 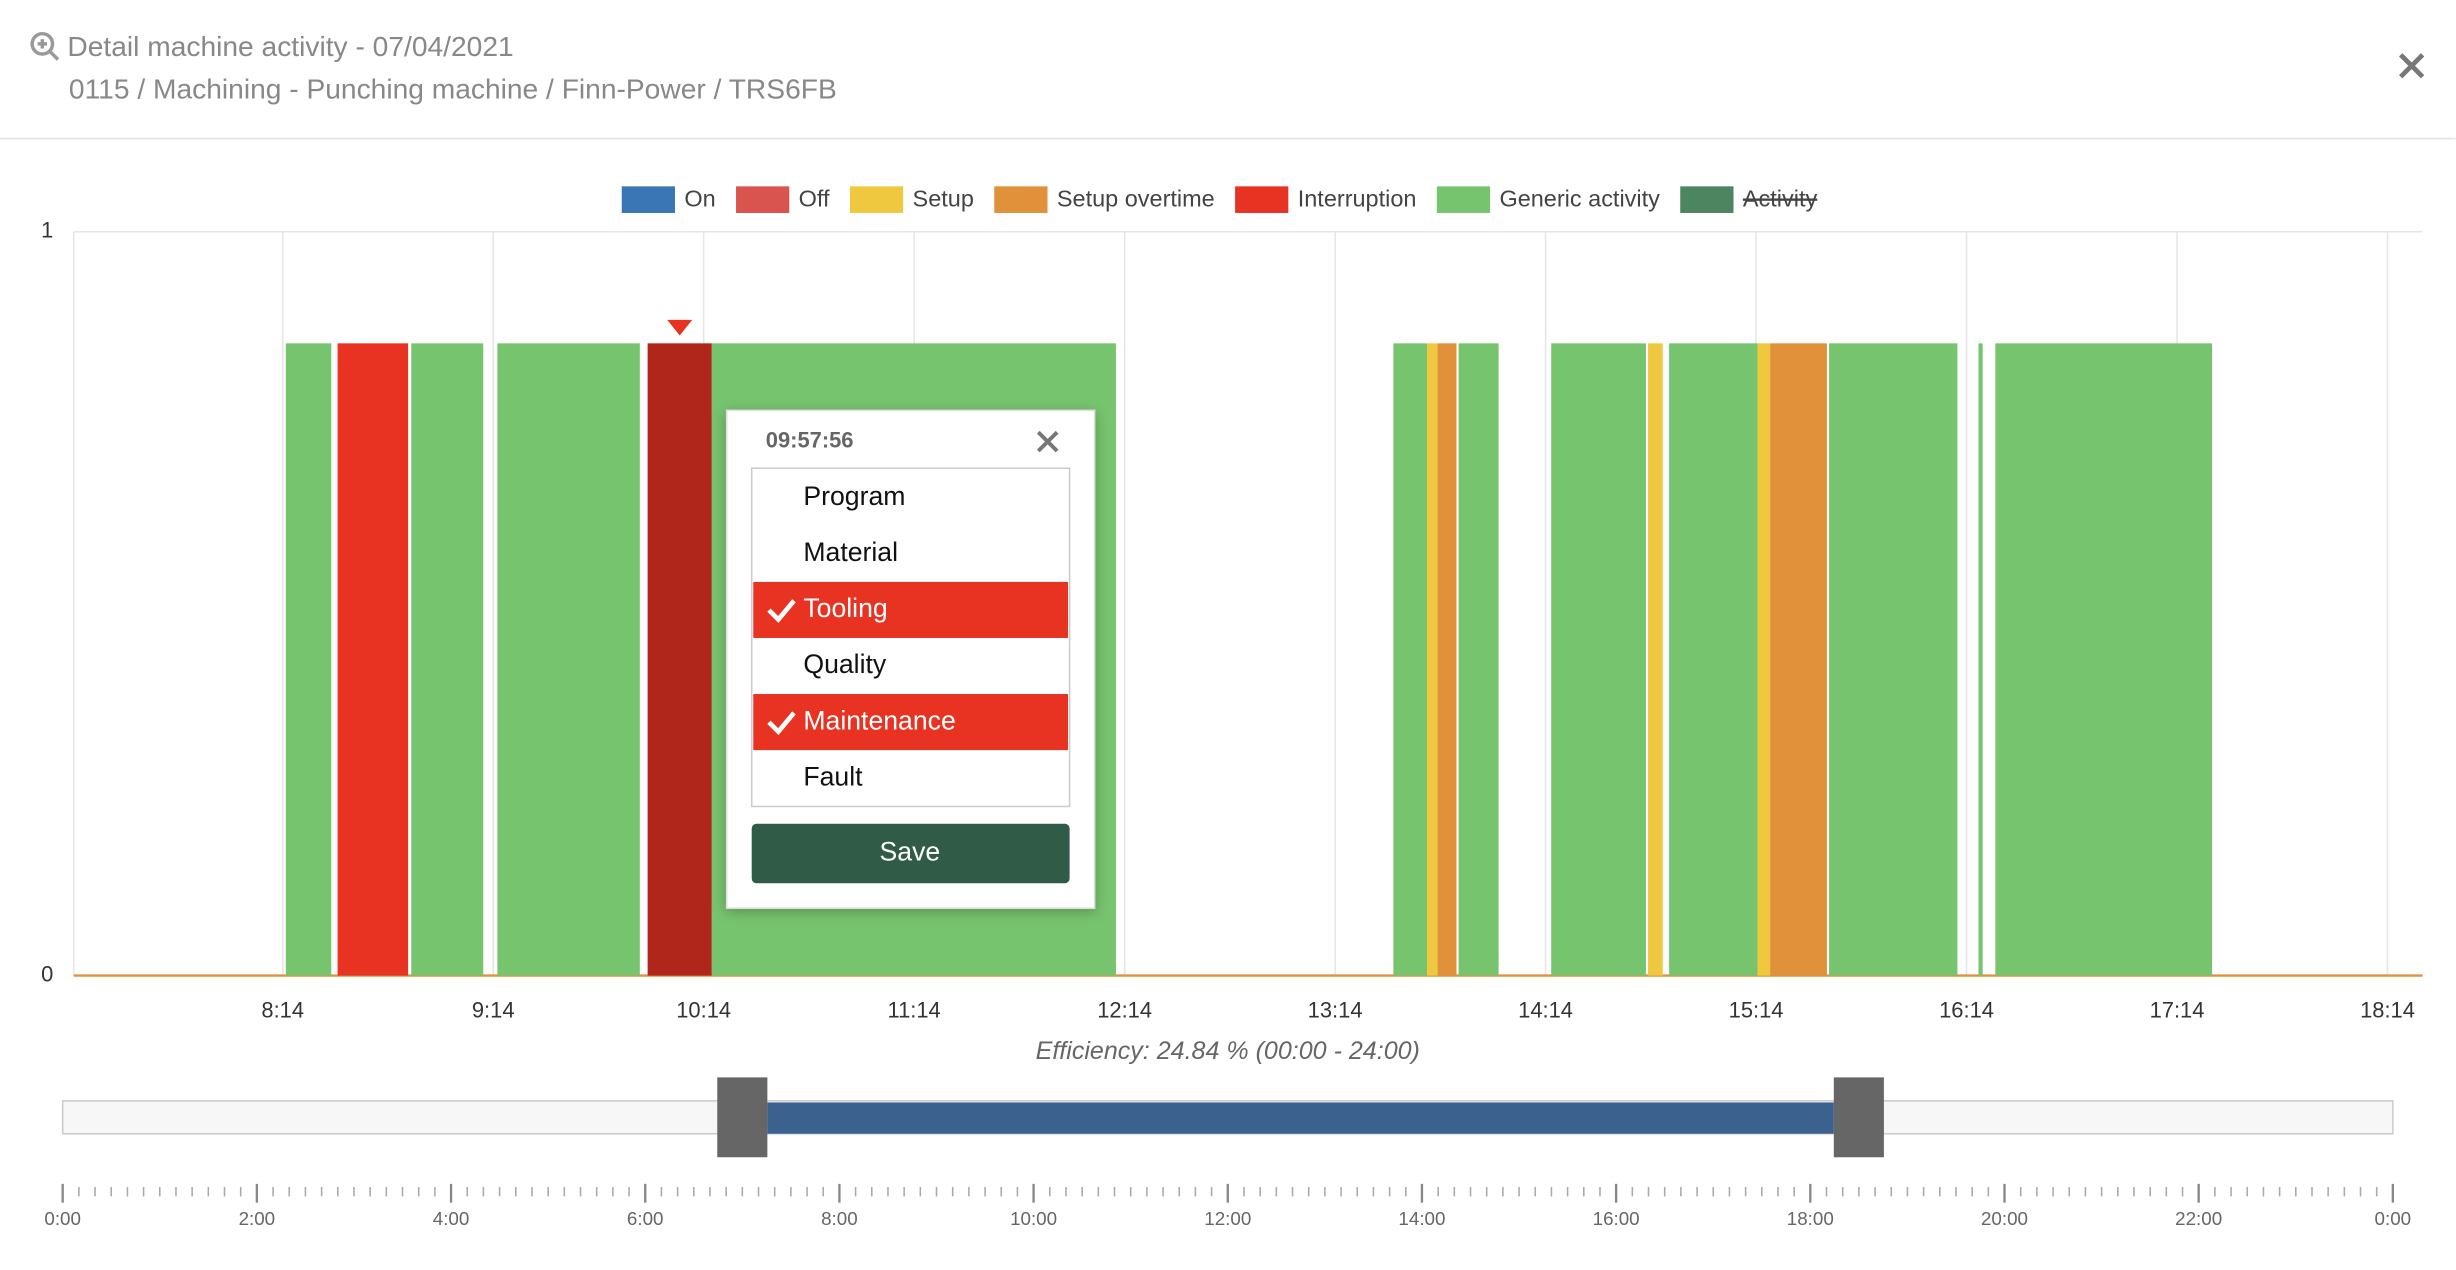 What do you see at coordinates (2387, 1009) in the screenshot?
I see `x-tick-label: 18:14` at bounding box center [2387, 1009].